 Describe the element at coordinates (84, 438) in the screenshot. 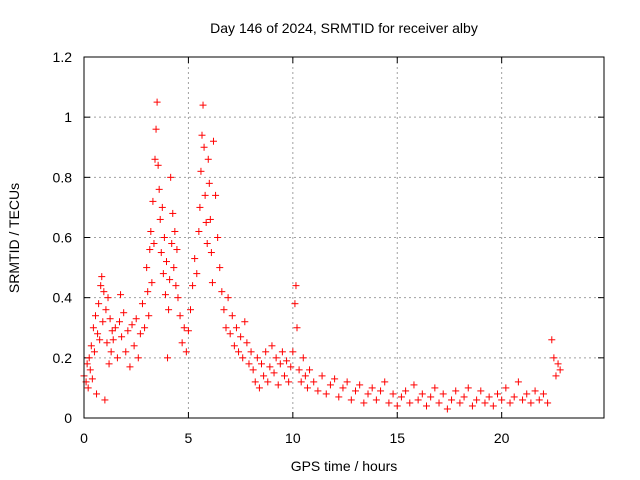

I see `x-tick-label: 0` at that location.